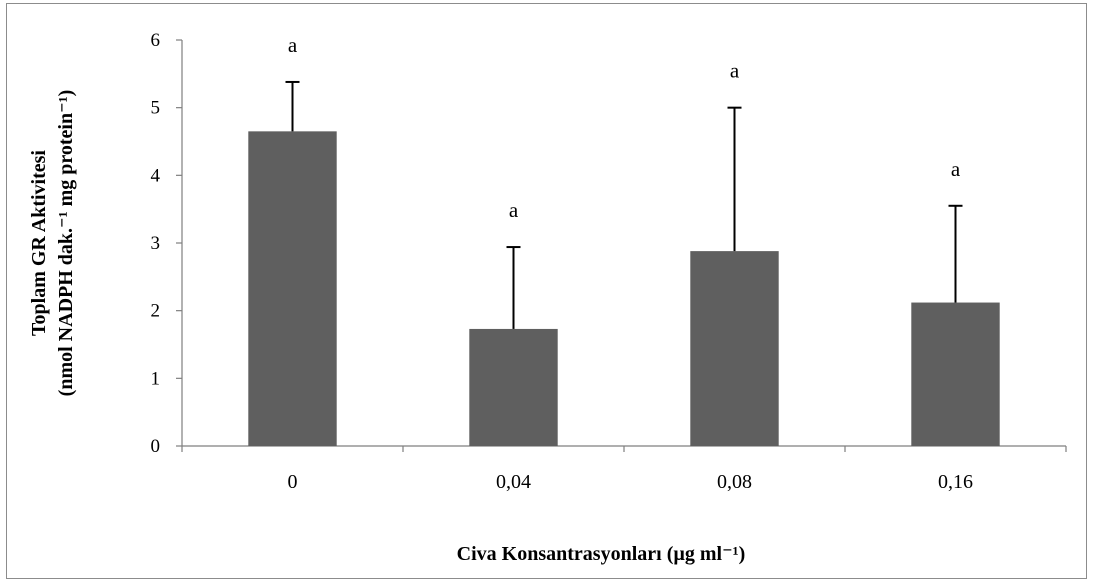  I want to click on y-tick-label: 2, so click(156, 311).